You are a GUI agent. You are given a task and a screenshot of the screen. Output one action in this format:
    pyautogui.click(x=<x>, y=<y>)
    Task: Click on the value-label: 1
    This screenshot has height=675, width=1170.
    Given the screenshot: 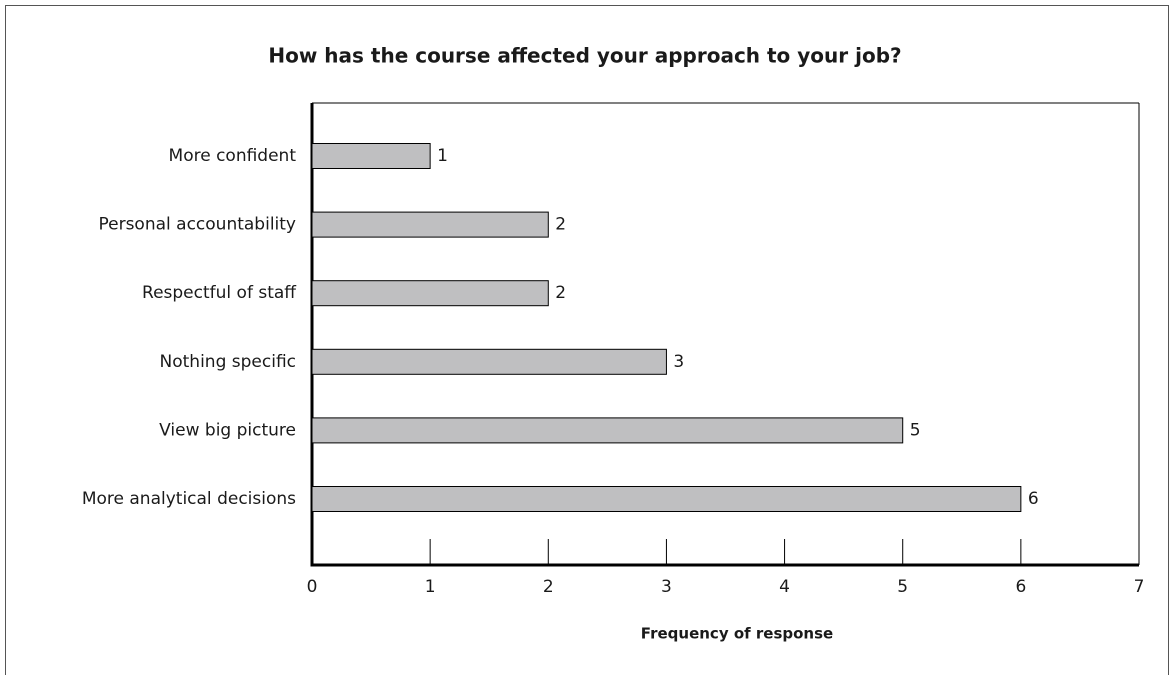 What is the action you would take?
    pyautogui.click(x=442, y=156)
    